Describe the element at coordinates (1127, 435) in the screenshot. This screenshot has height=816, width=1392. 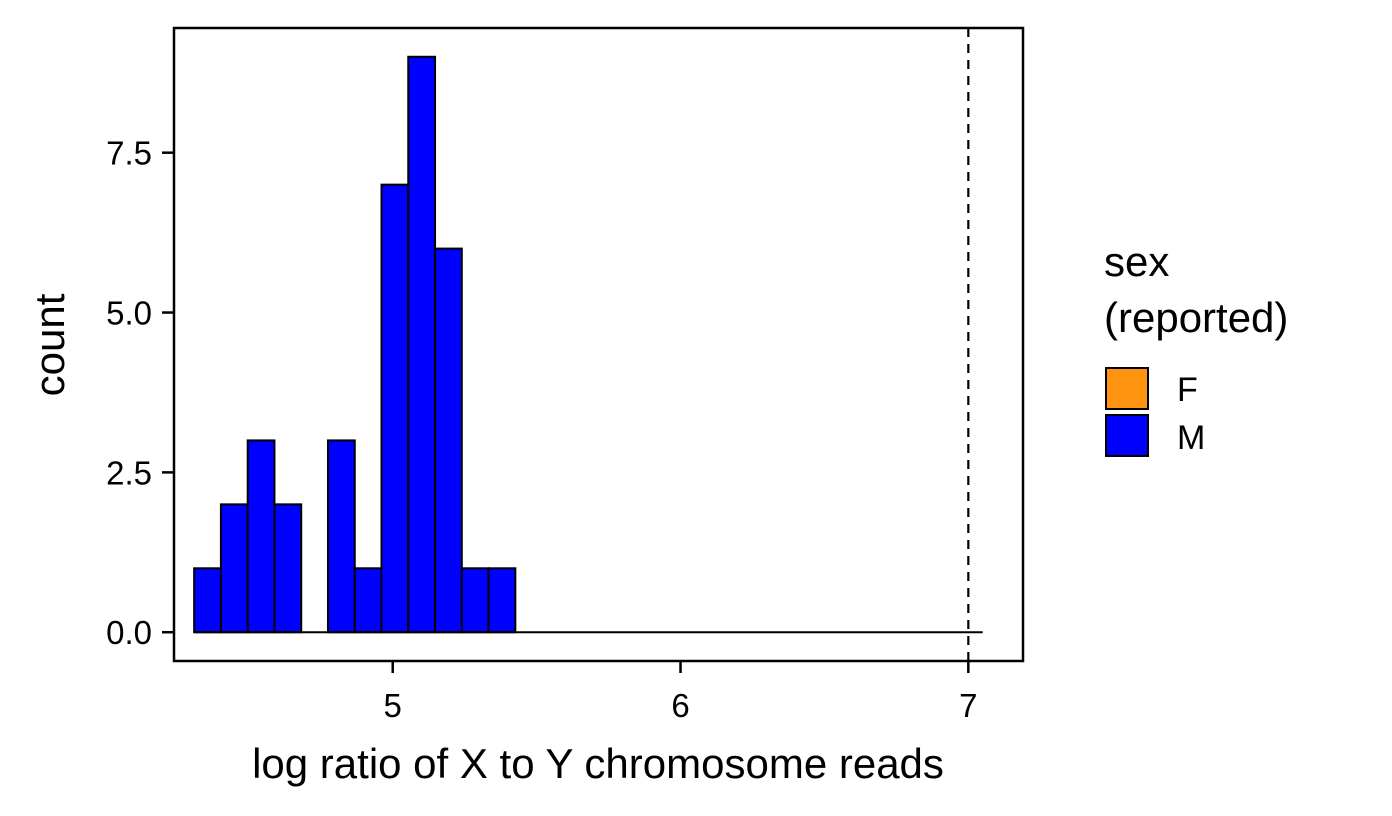
I see `legend-key-m` at that location.